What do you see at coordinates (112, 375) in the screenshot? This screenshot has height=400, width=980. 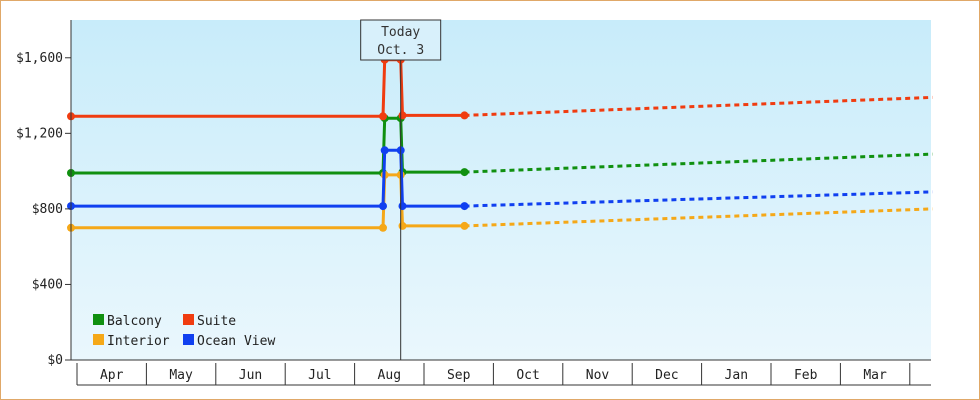 I see `x-tick-label-apr: Apr` at bounding box center [112, 375].